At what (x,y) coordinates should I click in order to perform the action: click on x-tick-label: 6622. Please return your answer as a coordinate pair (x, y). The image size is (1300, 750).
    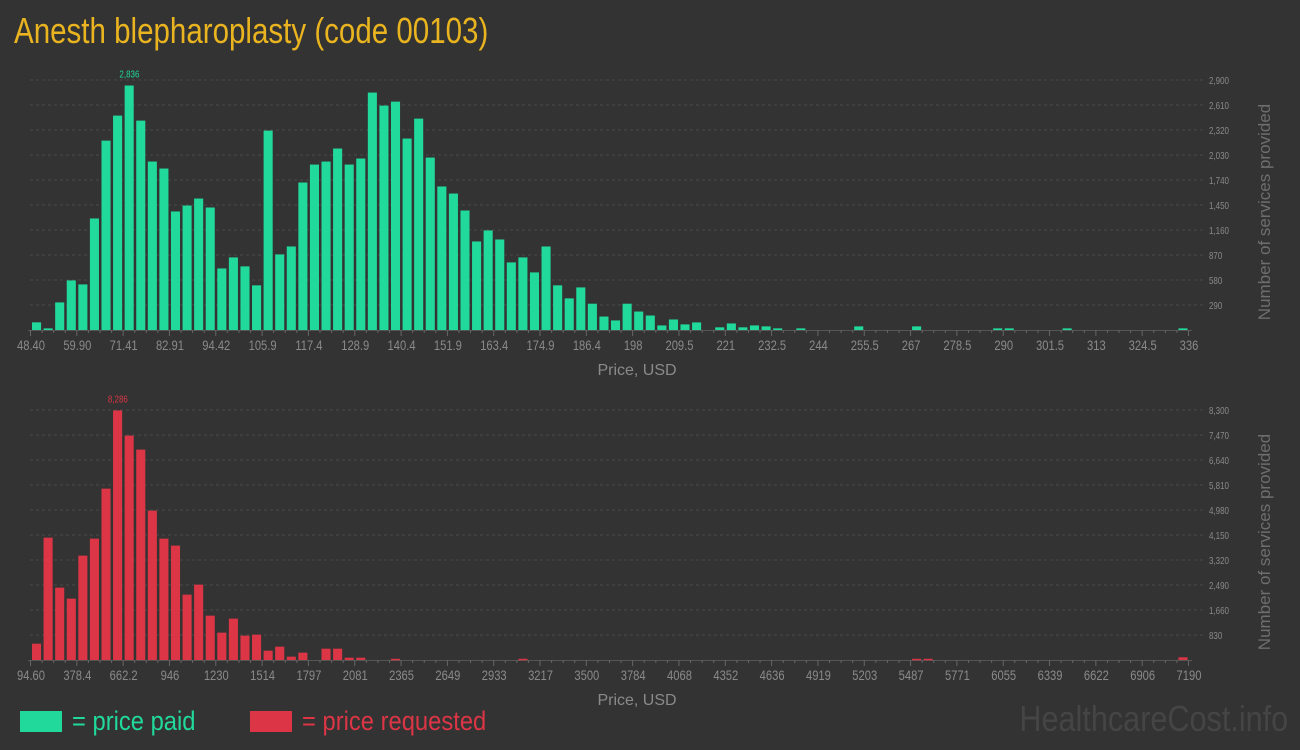
    Looking at the image, I should click on (1096, 675).